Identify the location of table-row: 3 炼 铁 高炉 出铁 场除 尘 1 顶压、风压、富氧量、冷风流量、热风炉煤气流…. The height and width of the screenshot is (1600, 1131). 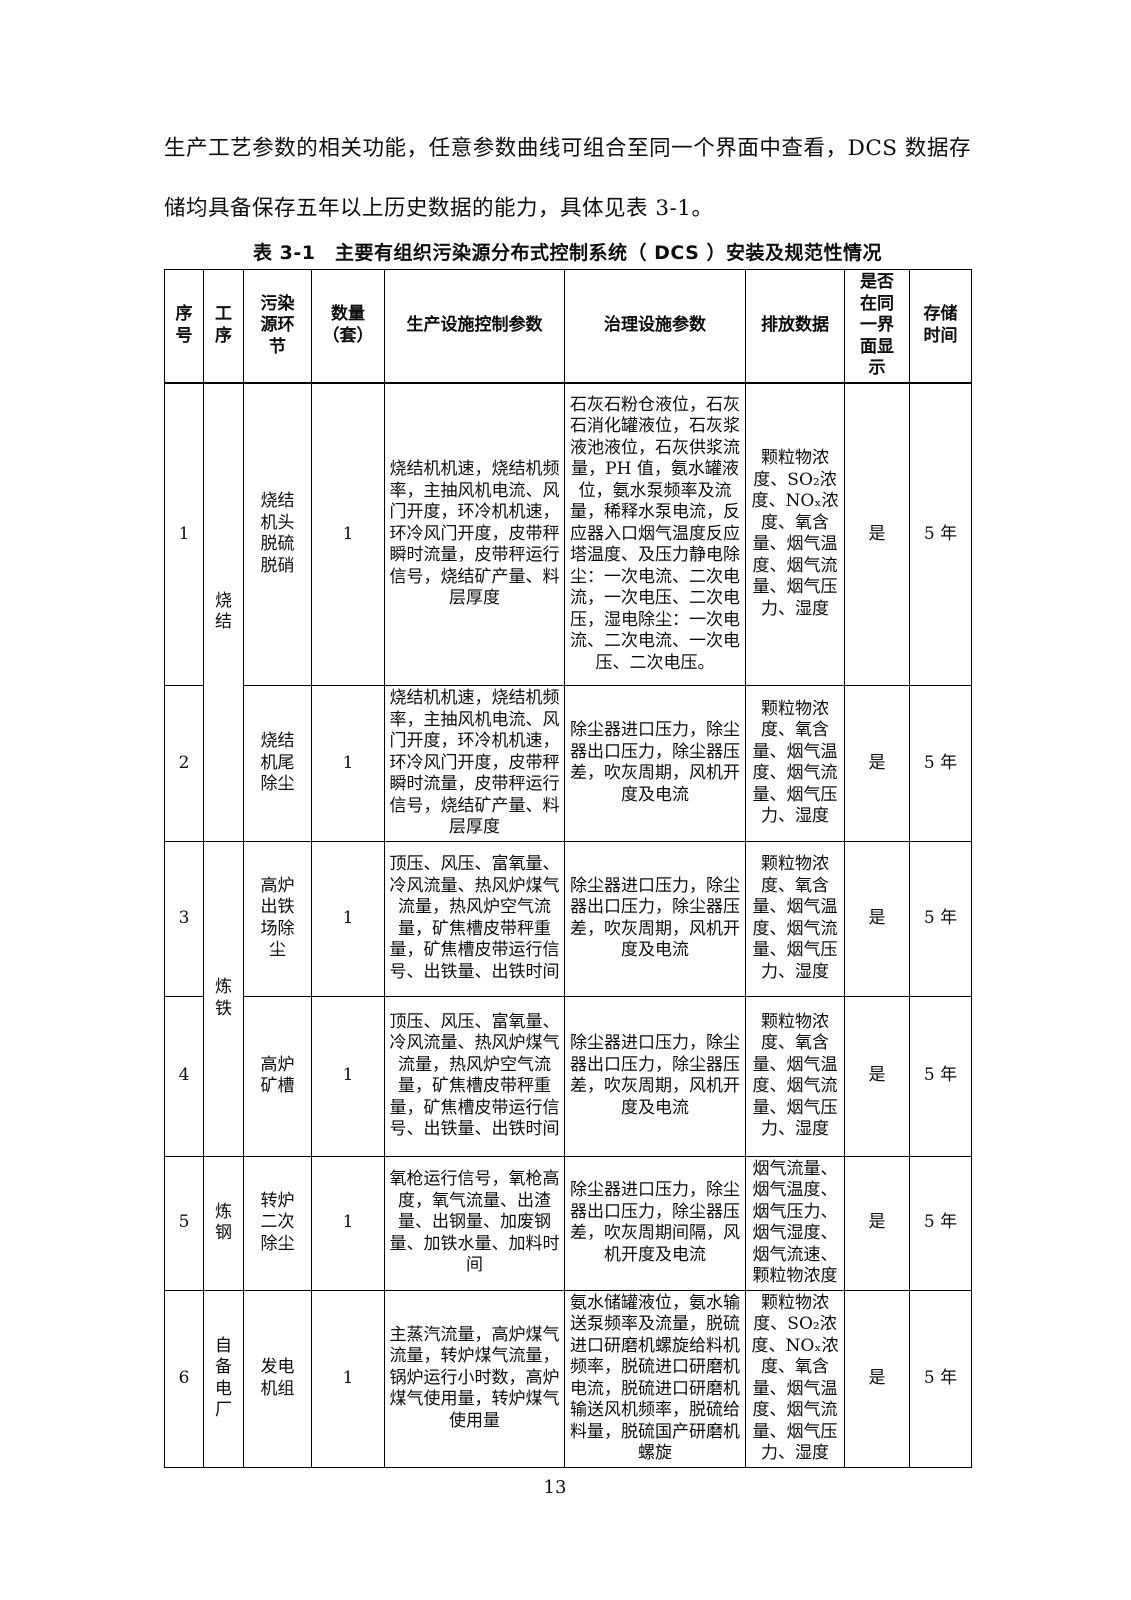
(568, 998).